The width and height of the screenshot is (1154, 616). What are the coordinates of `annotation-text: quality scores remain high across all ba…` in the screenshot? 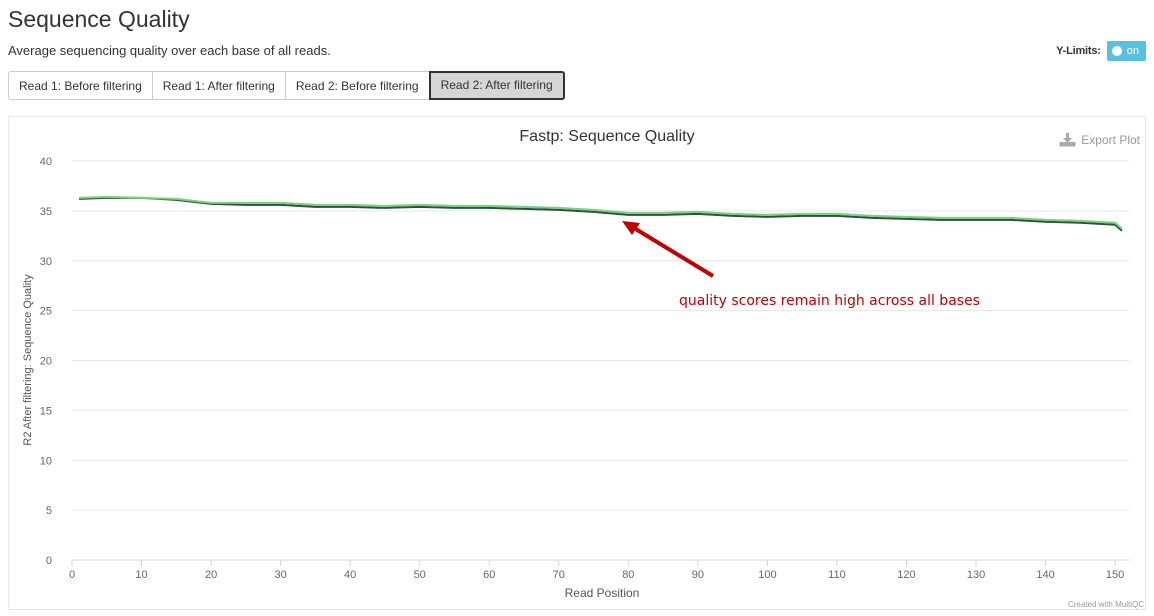 It's located at (829, 301).